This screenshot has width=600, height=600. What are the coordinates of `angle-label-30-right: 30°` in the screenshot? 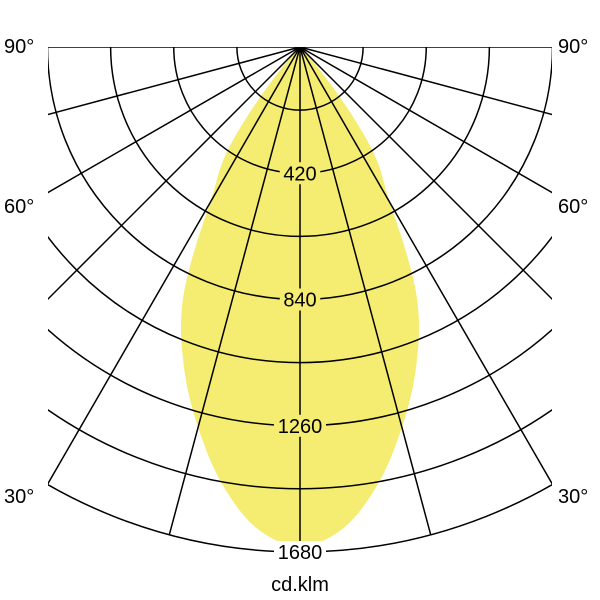 It's located at (573, 497).